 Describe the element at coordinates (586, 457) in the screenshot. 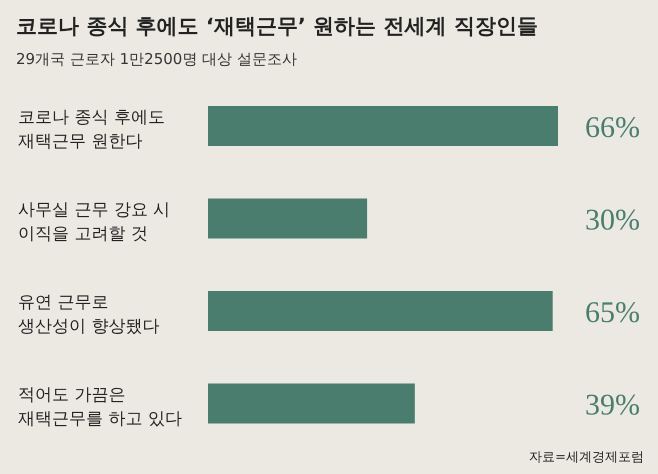

I see `annotation: 자료=세계경제포럼` at that location.